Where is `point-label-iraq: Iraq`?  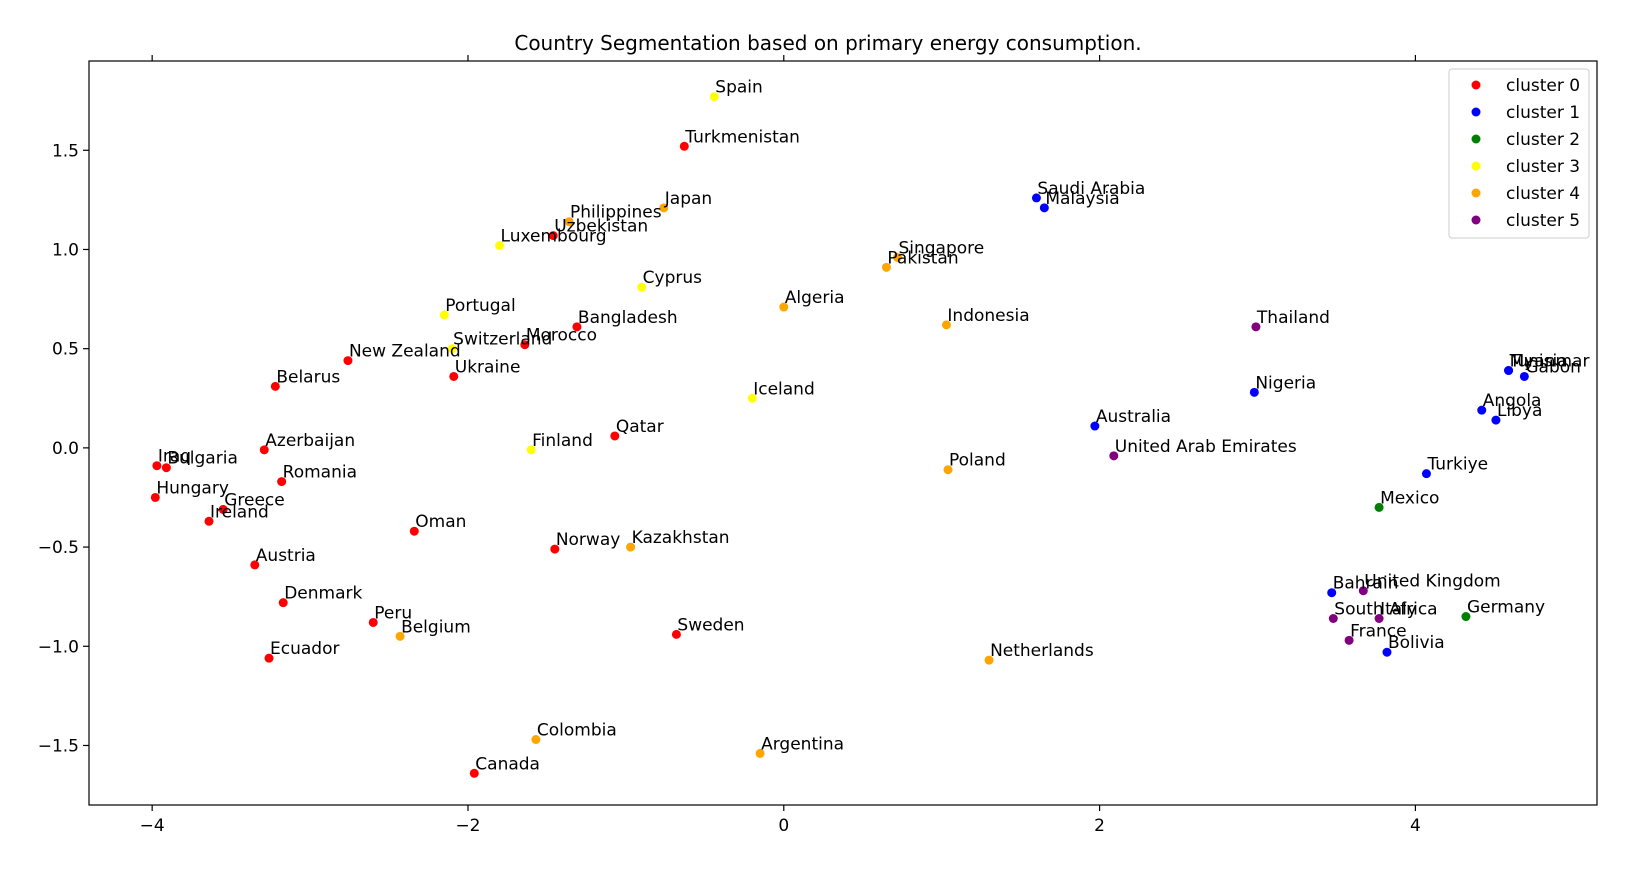 point-label-iraq: Iraq is located at coordinates (174, 457).